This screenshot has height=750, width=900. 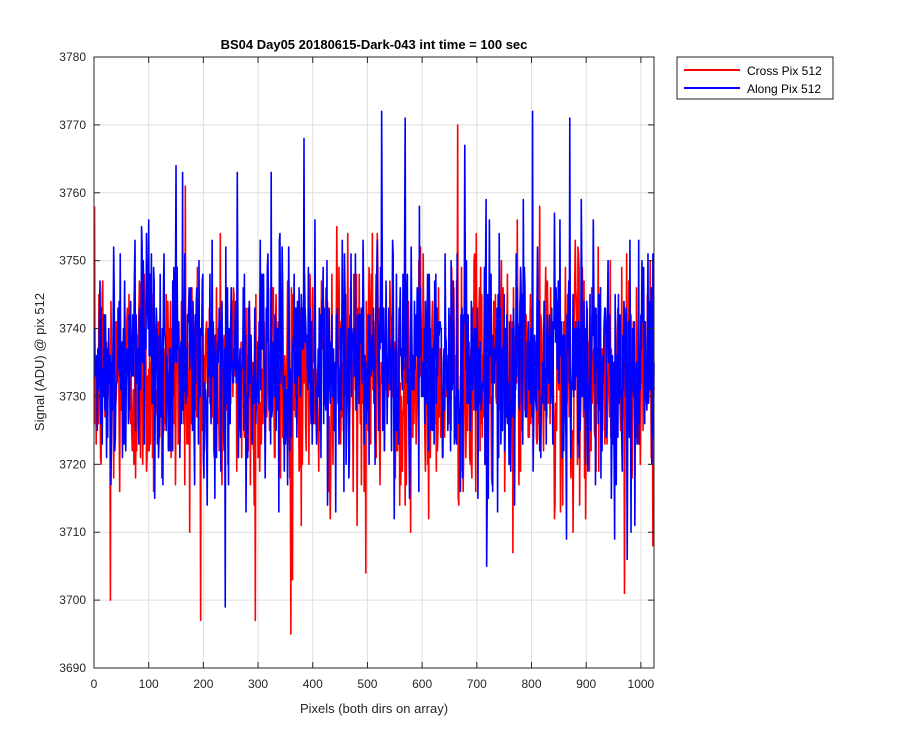 What do you see at coordinates (72, 600) in the screenshot?
I see `y-tick-label: 3700` at bounding box center [72, 600].